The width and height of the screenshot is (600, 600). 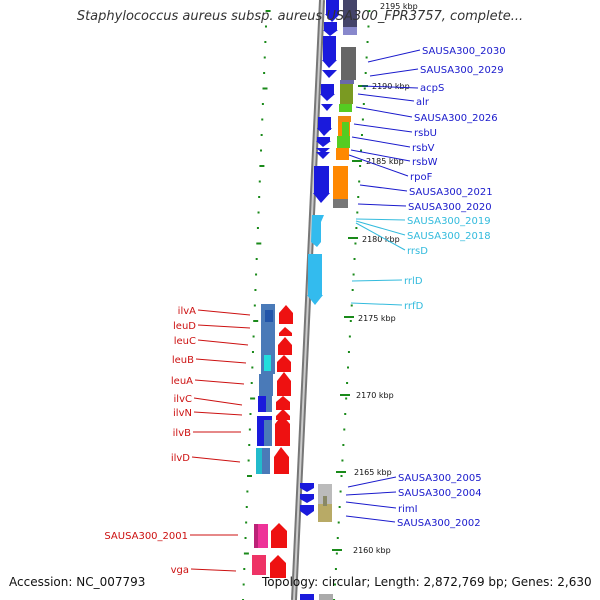 I want to click on kbp-label: 2185 kbp, so click(x=385, y=161).